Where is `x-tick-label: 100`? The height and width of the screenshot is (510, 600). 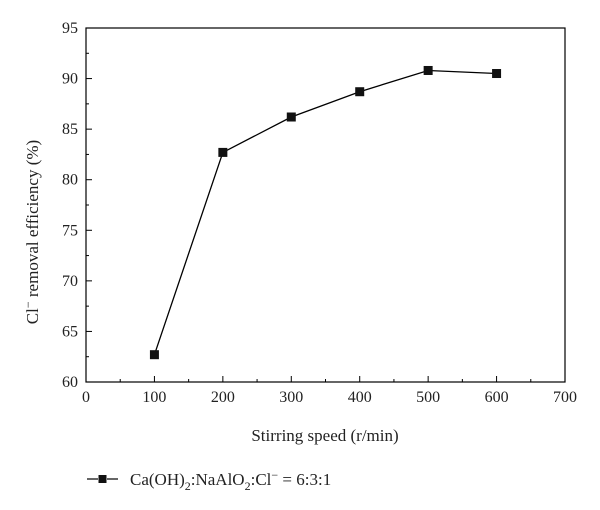 x-tick-label: 100 is located at coordinates (154, 397).